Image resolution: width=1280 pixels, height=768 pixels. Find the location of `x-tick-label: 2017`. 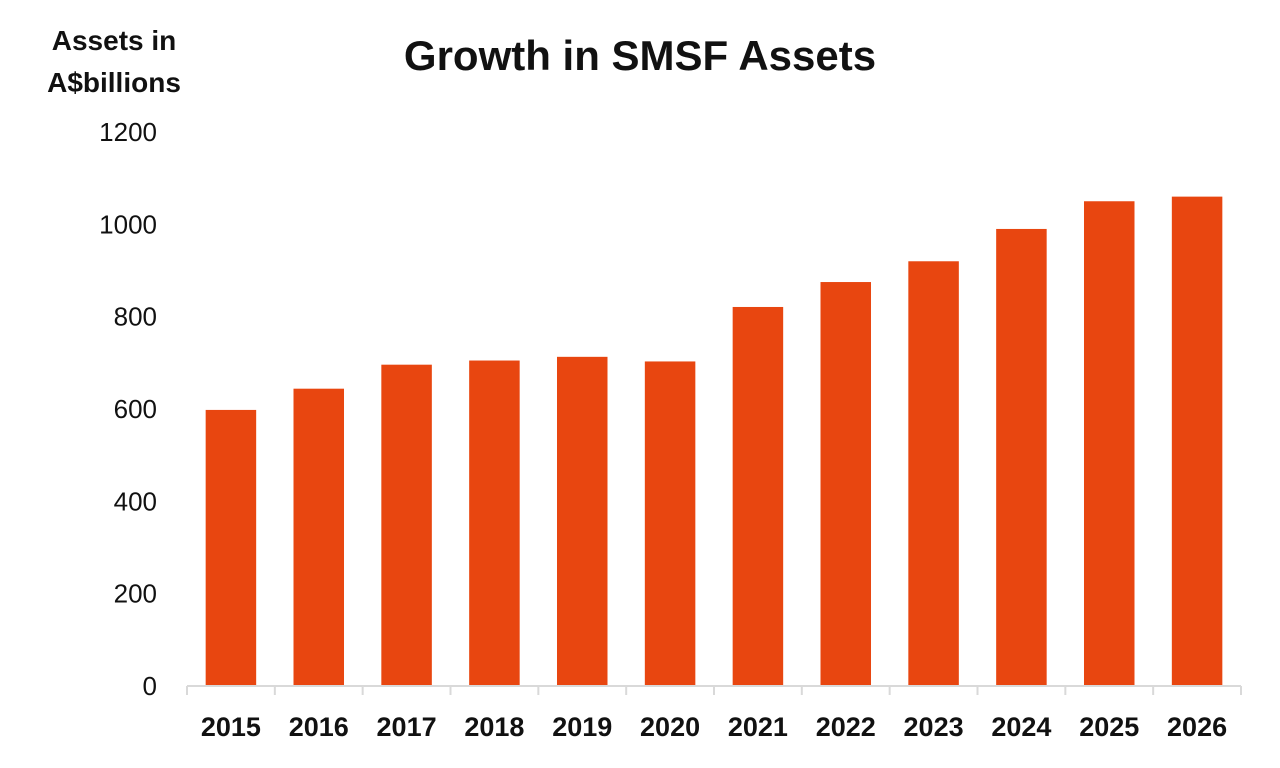

x-tick-label: 2017 is located at coordinates (407, 727).